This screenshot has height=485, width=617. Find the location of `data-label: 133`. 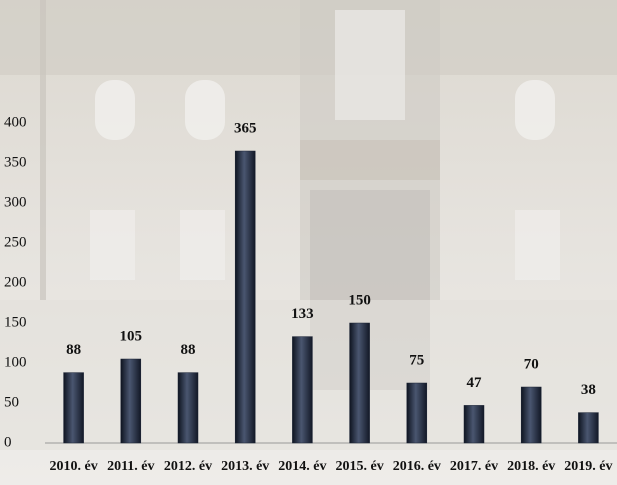

data-label: 133 is located at coordinates (302, 314).